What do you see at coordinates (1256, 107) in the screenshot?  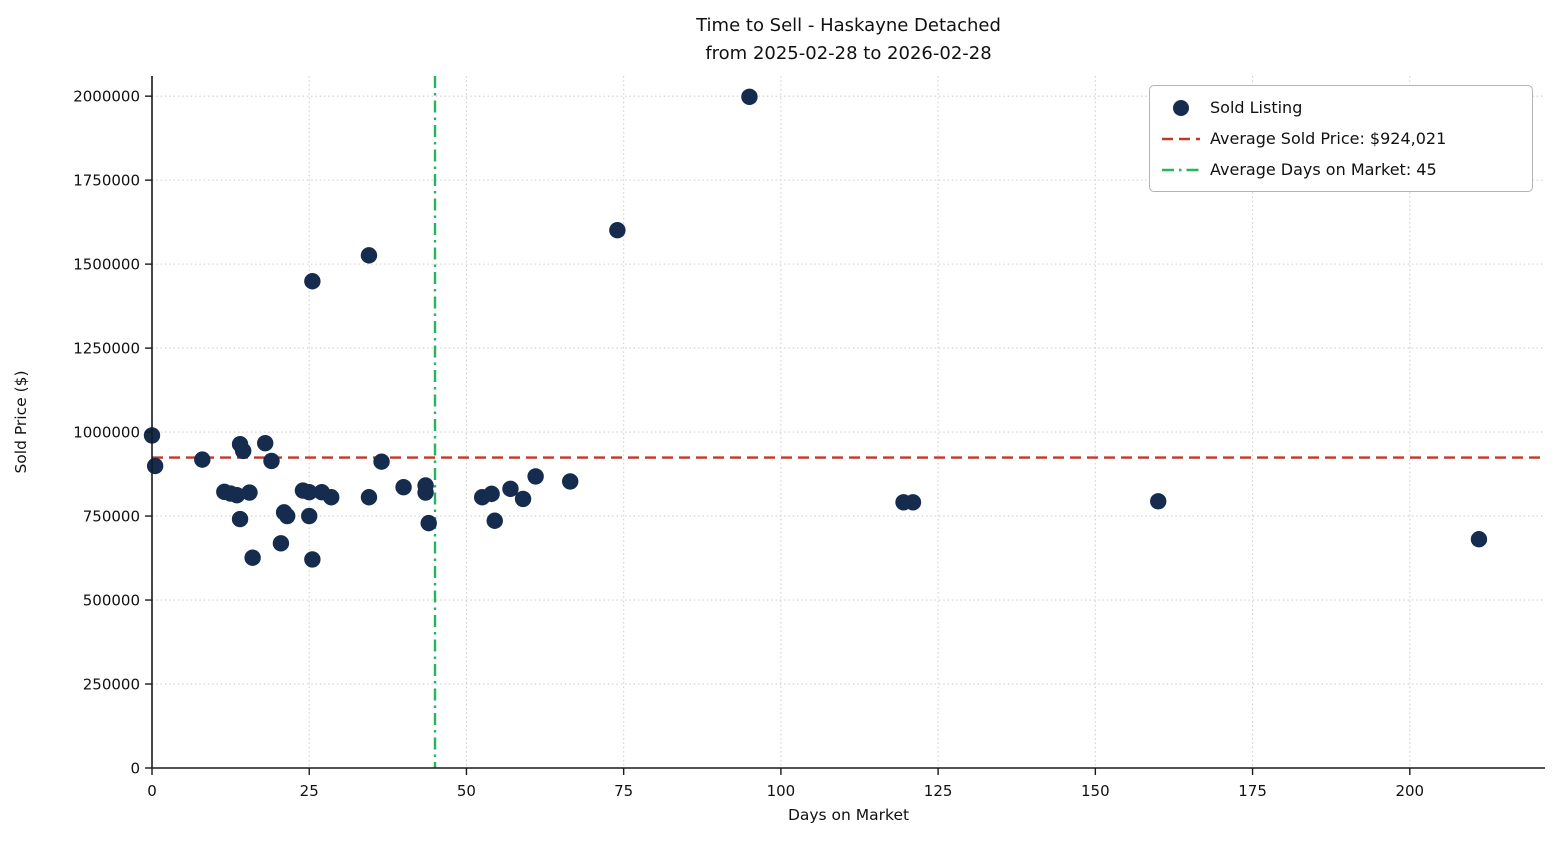 I see `legend-label-sold-listing: Sold Listing` at bounding box center [1256, 107].